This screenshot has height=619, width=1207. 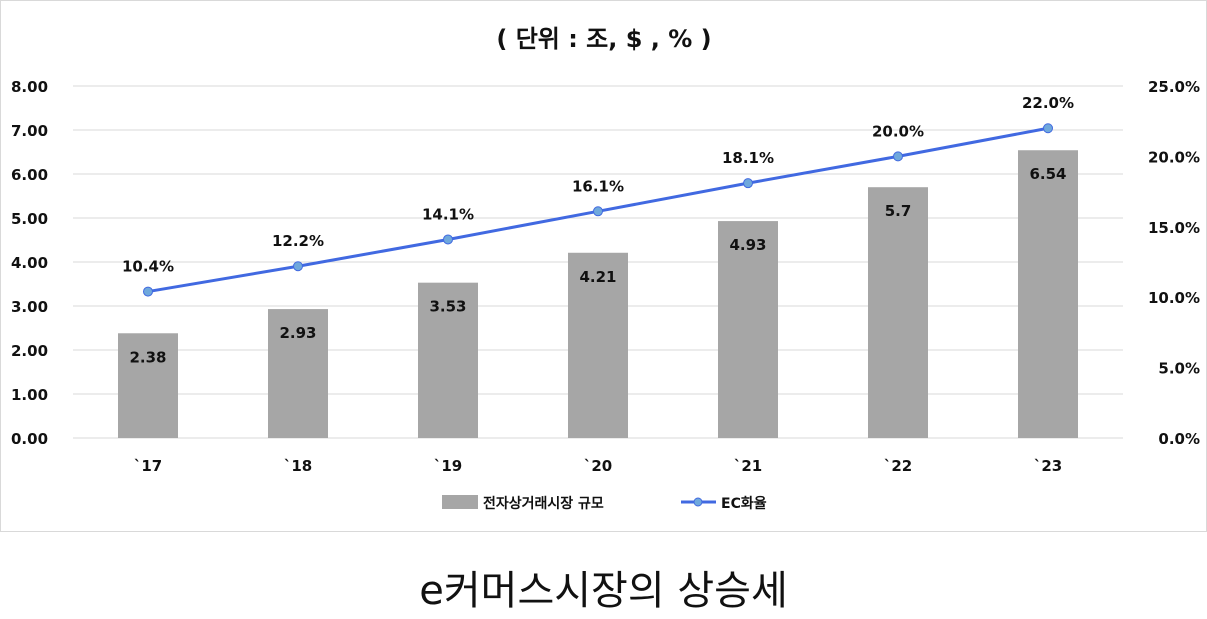 What do you see at coordinates (1174, 157) in the screenshot?
I see `right-tick-label: 20.0%` at bounding box center [1174, 157].